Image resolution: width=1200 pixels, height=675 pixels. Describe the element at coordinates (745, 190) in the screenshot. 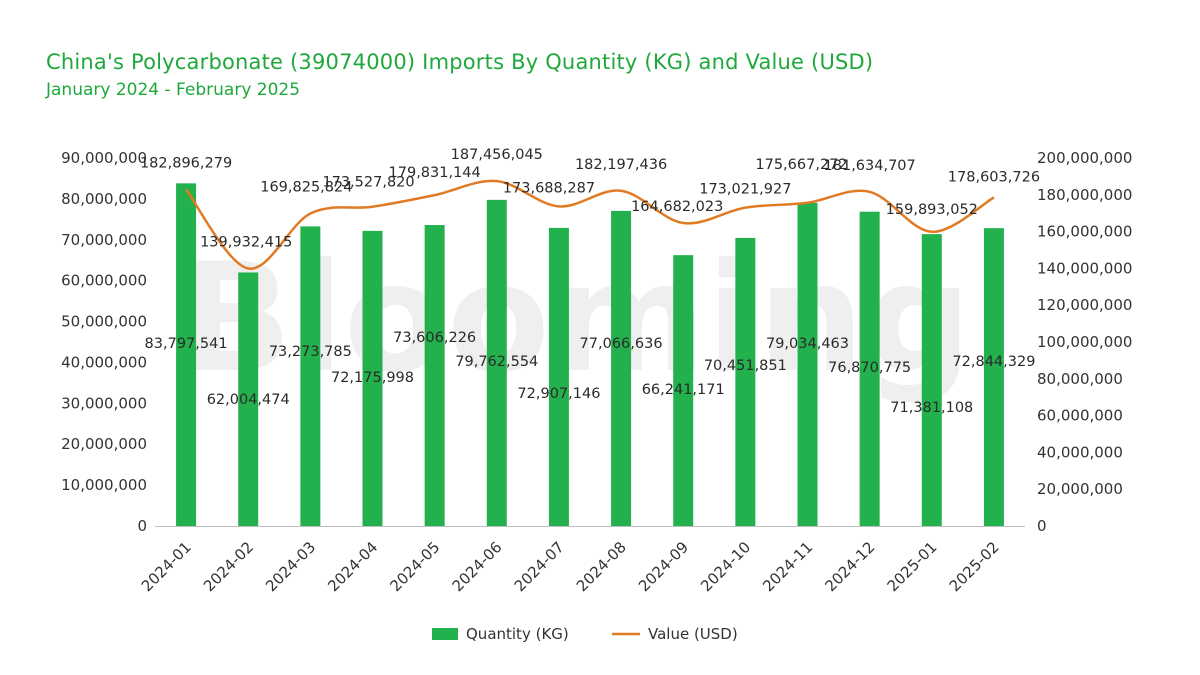

I see `value-data-label: 173,021,927` at that location.